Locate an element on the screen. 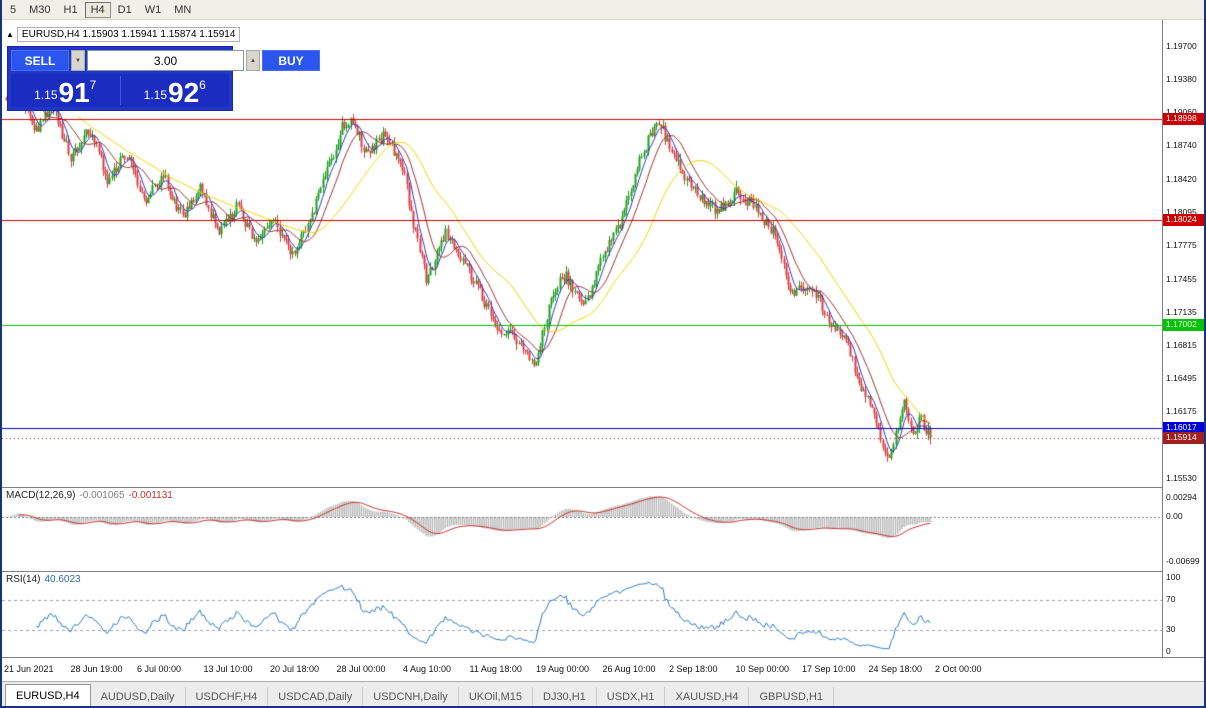  spin-up-icon: ▲ is located at coordinates (253, 60).